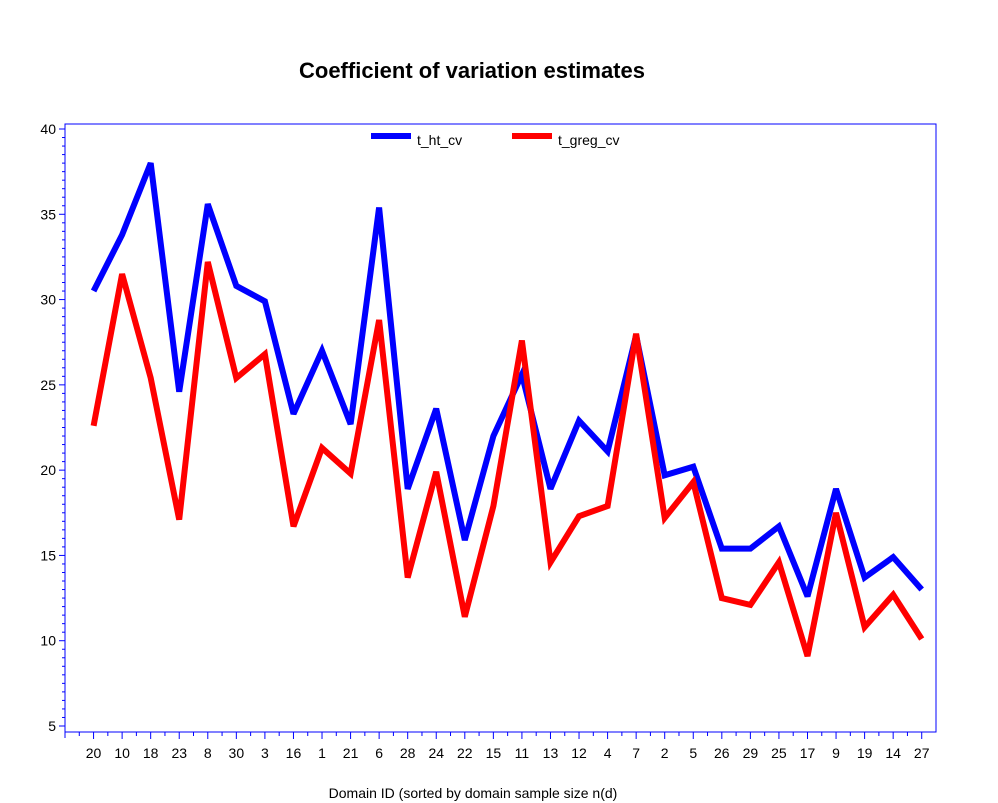  What do you see at coordinates (265, 753) in the screenshot?
I see `x-tick-label: 3` at bounding box center [265, 753].